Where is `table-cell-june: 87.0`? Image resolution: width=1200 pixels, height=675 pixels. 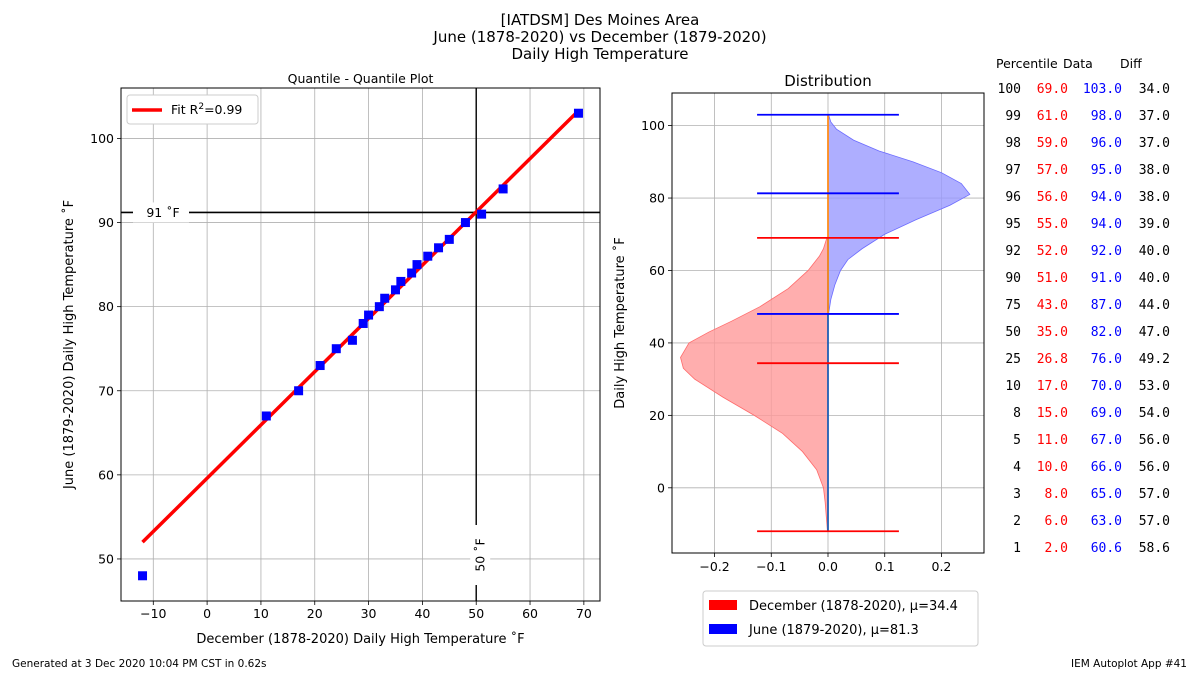
table-cell-june: 87.0 is located at coordinates (1106, 305).